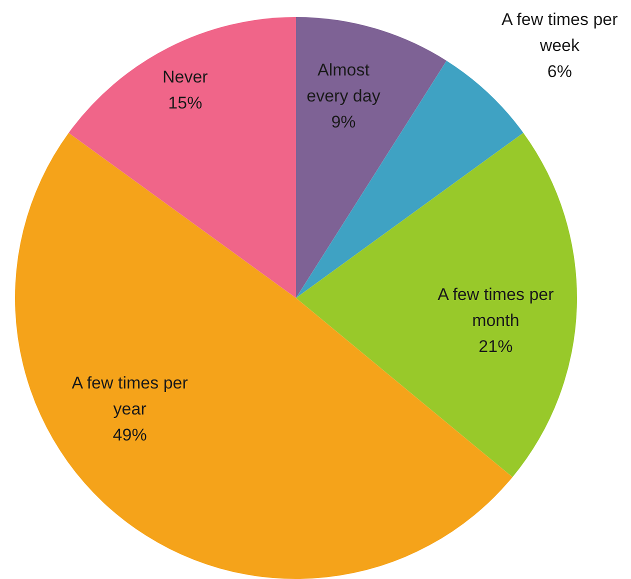 The height and width of the screenshot is (579, 631). I want to click on data-label: 9%, so click(343, 122).